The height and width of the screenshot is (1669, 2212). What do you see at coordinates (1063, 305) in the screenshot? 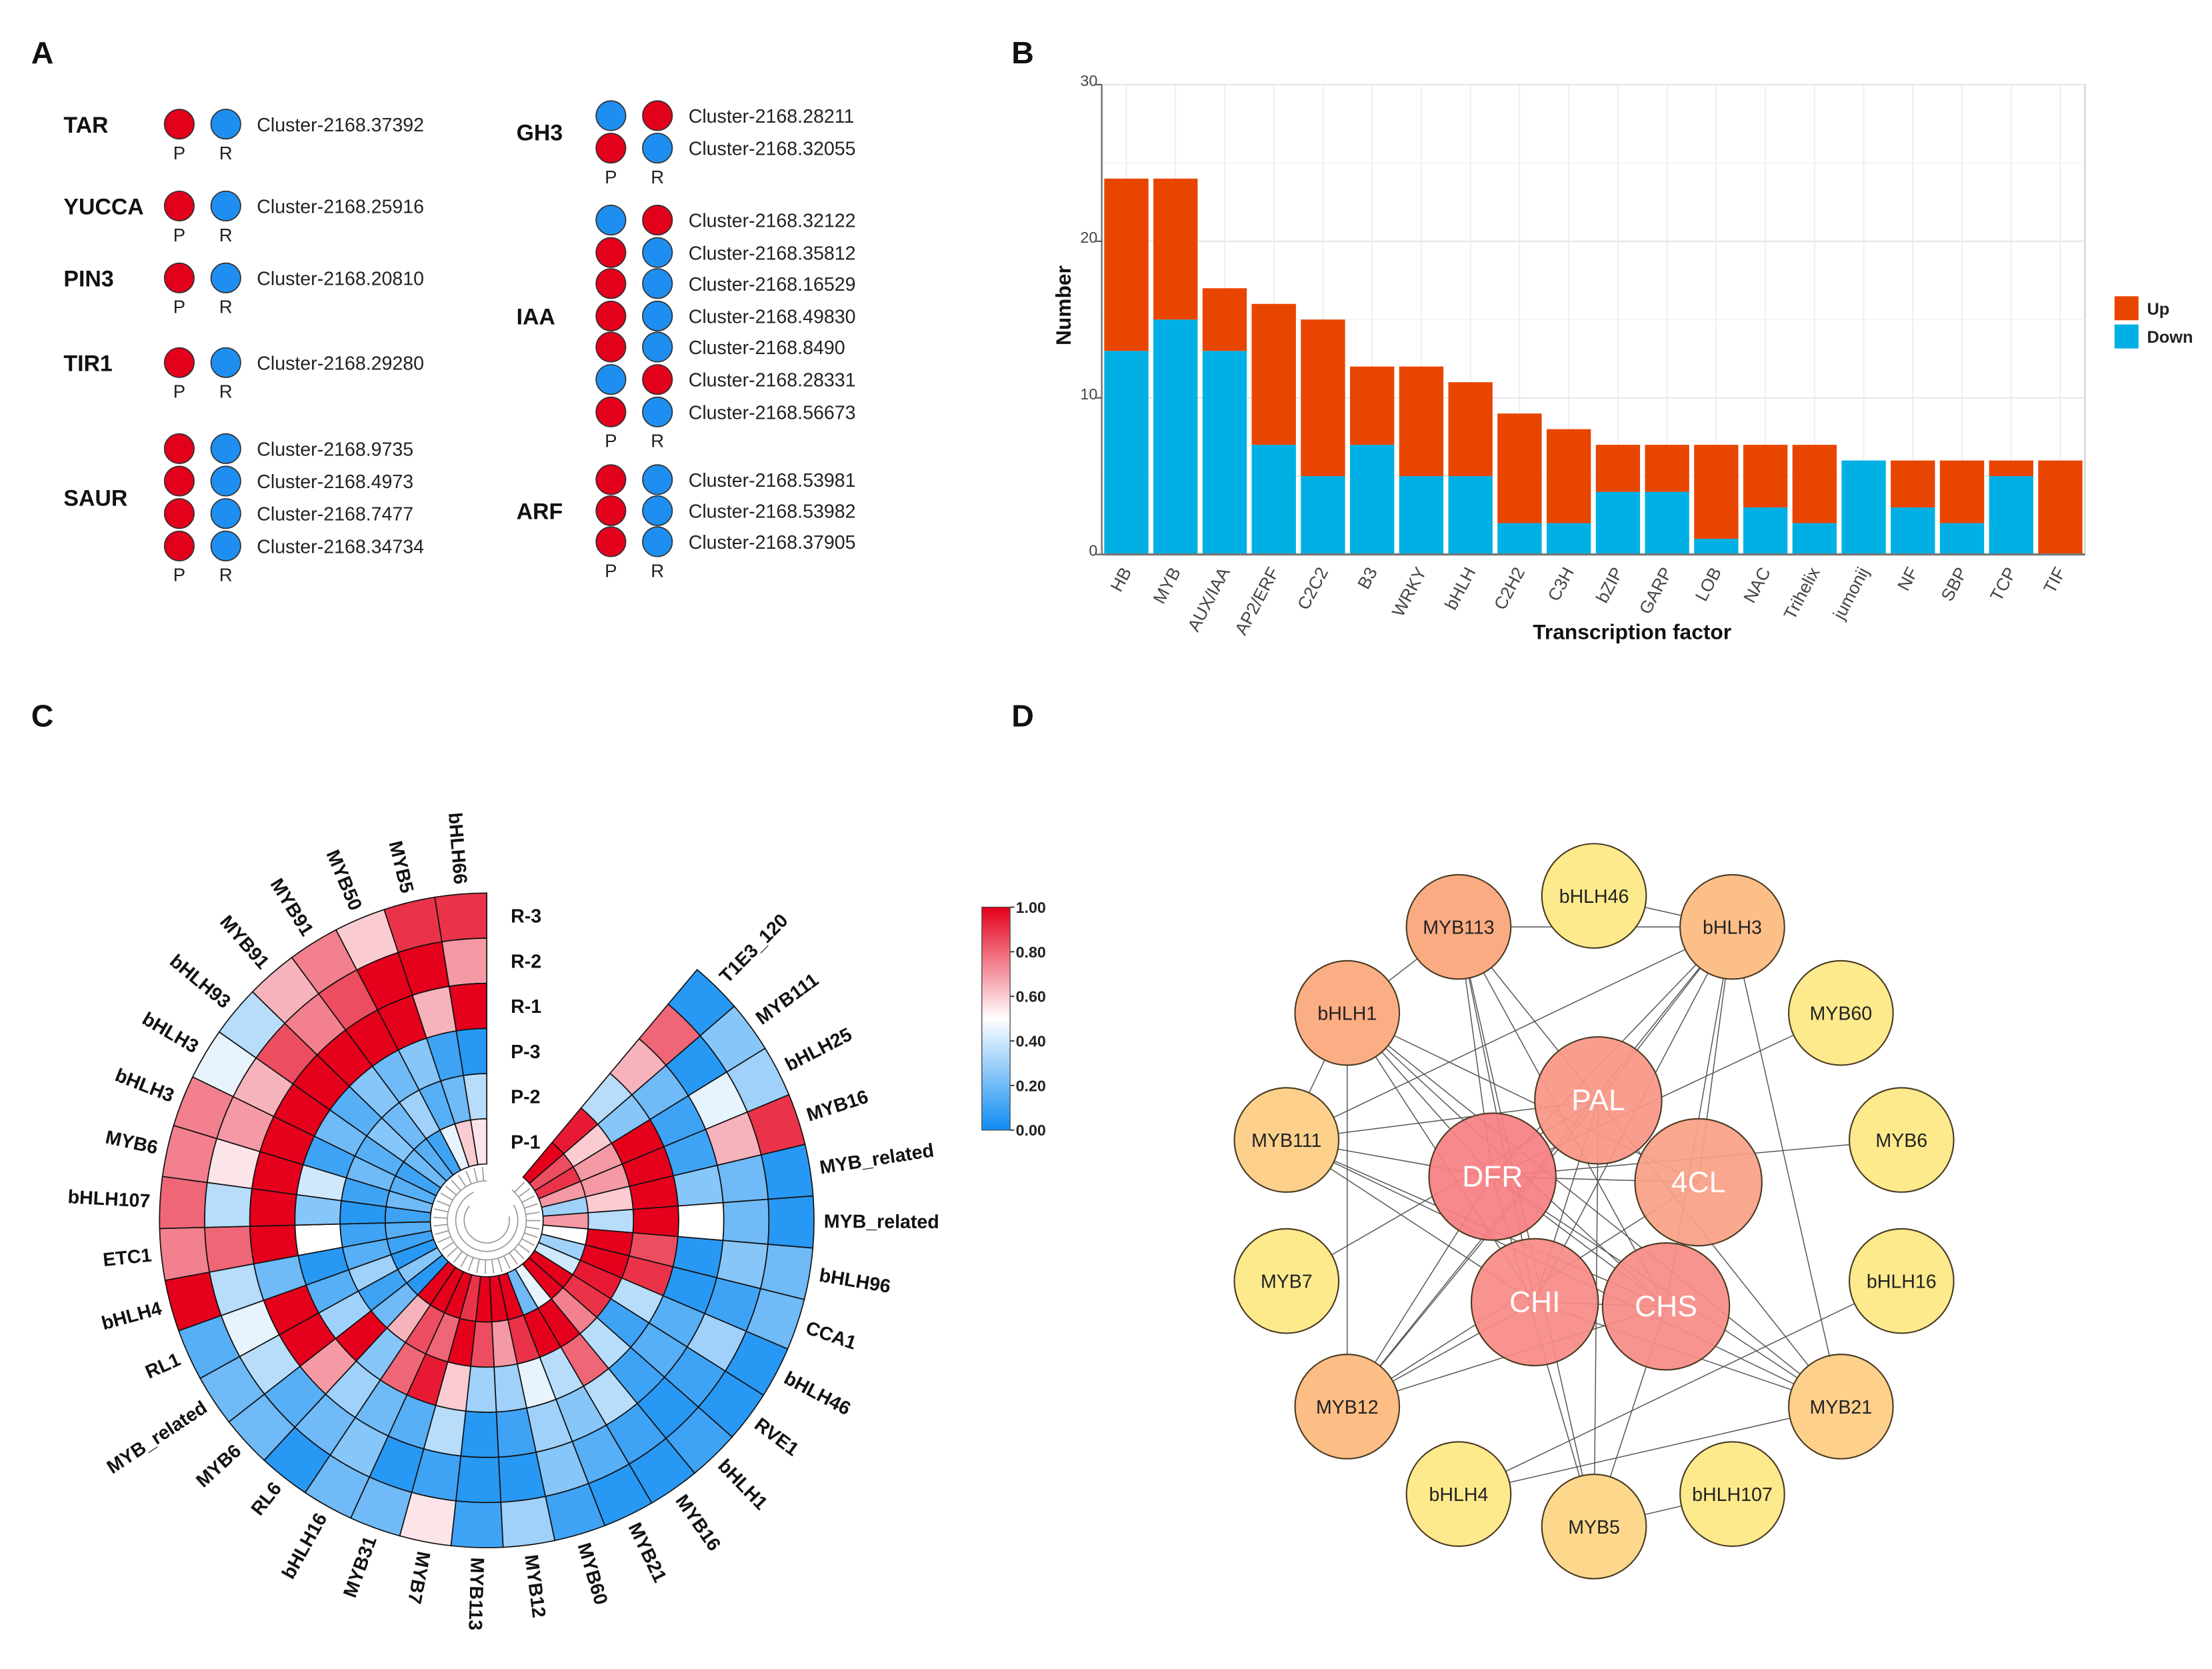
I see `y-axis-title: Number` at bounding box center [1063, 305].